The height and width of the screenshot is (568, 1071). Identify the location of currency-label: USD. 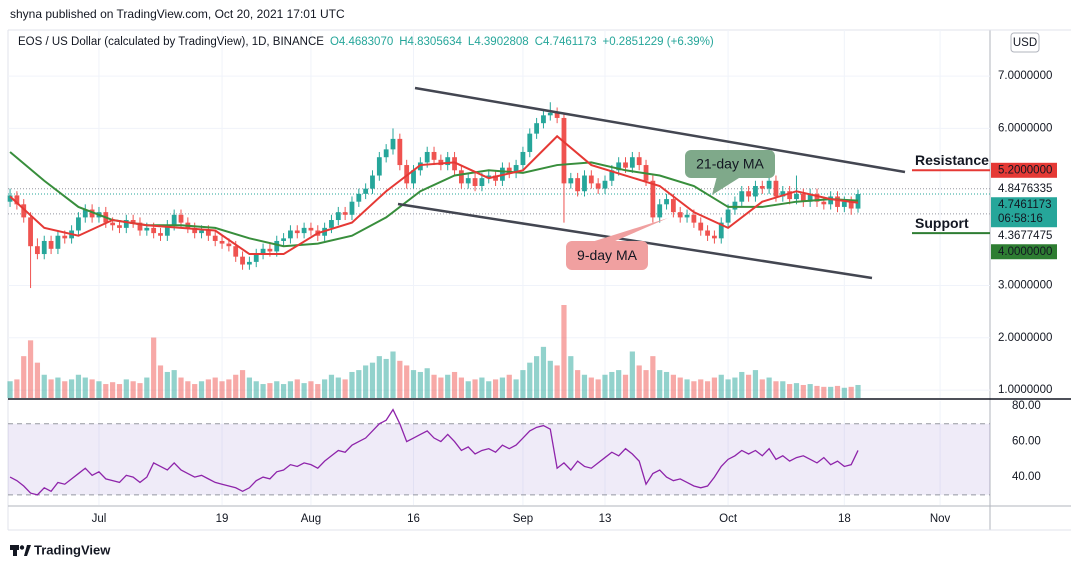
(1025, 43).